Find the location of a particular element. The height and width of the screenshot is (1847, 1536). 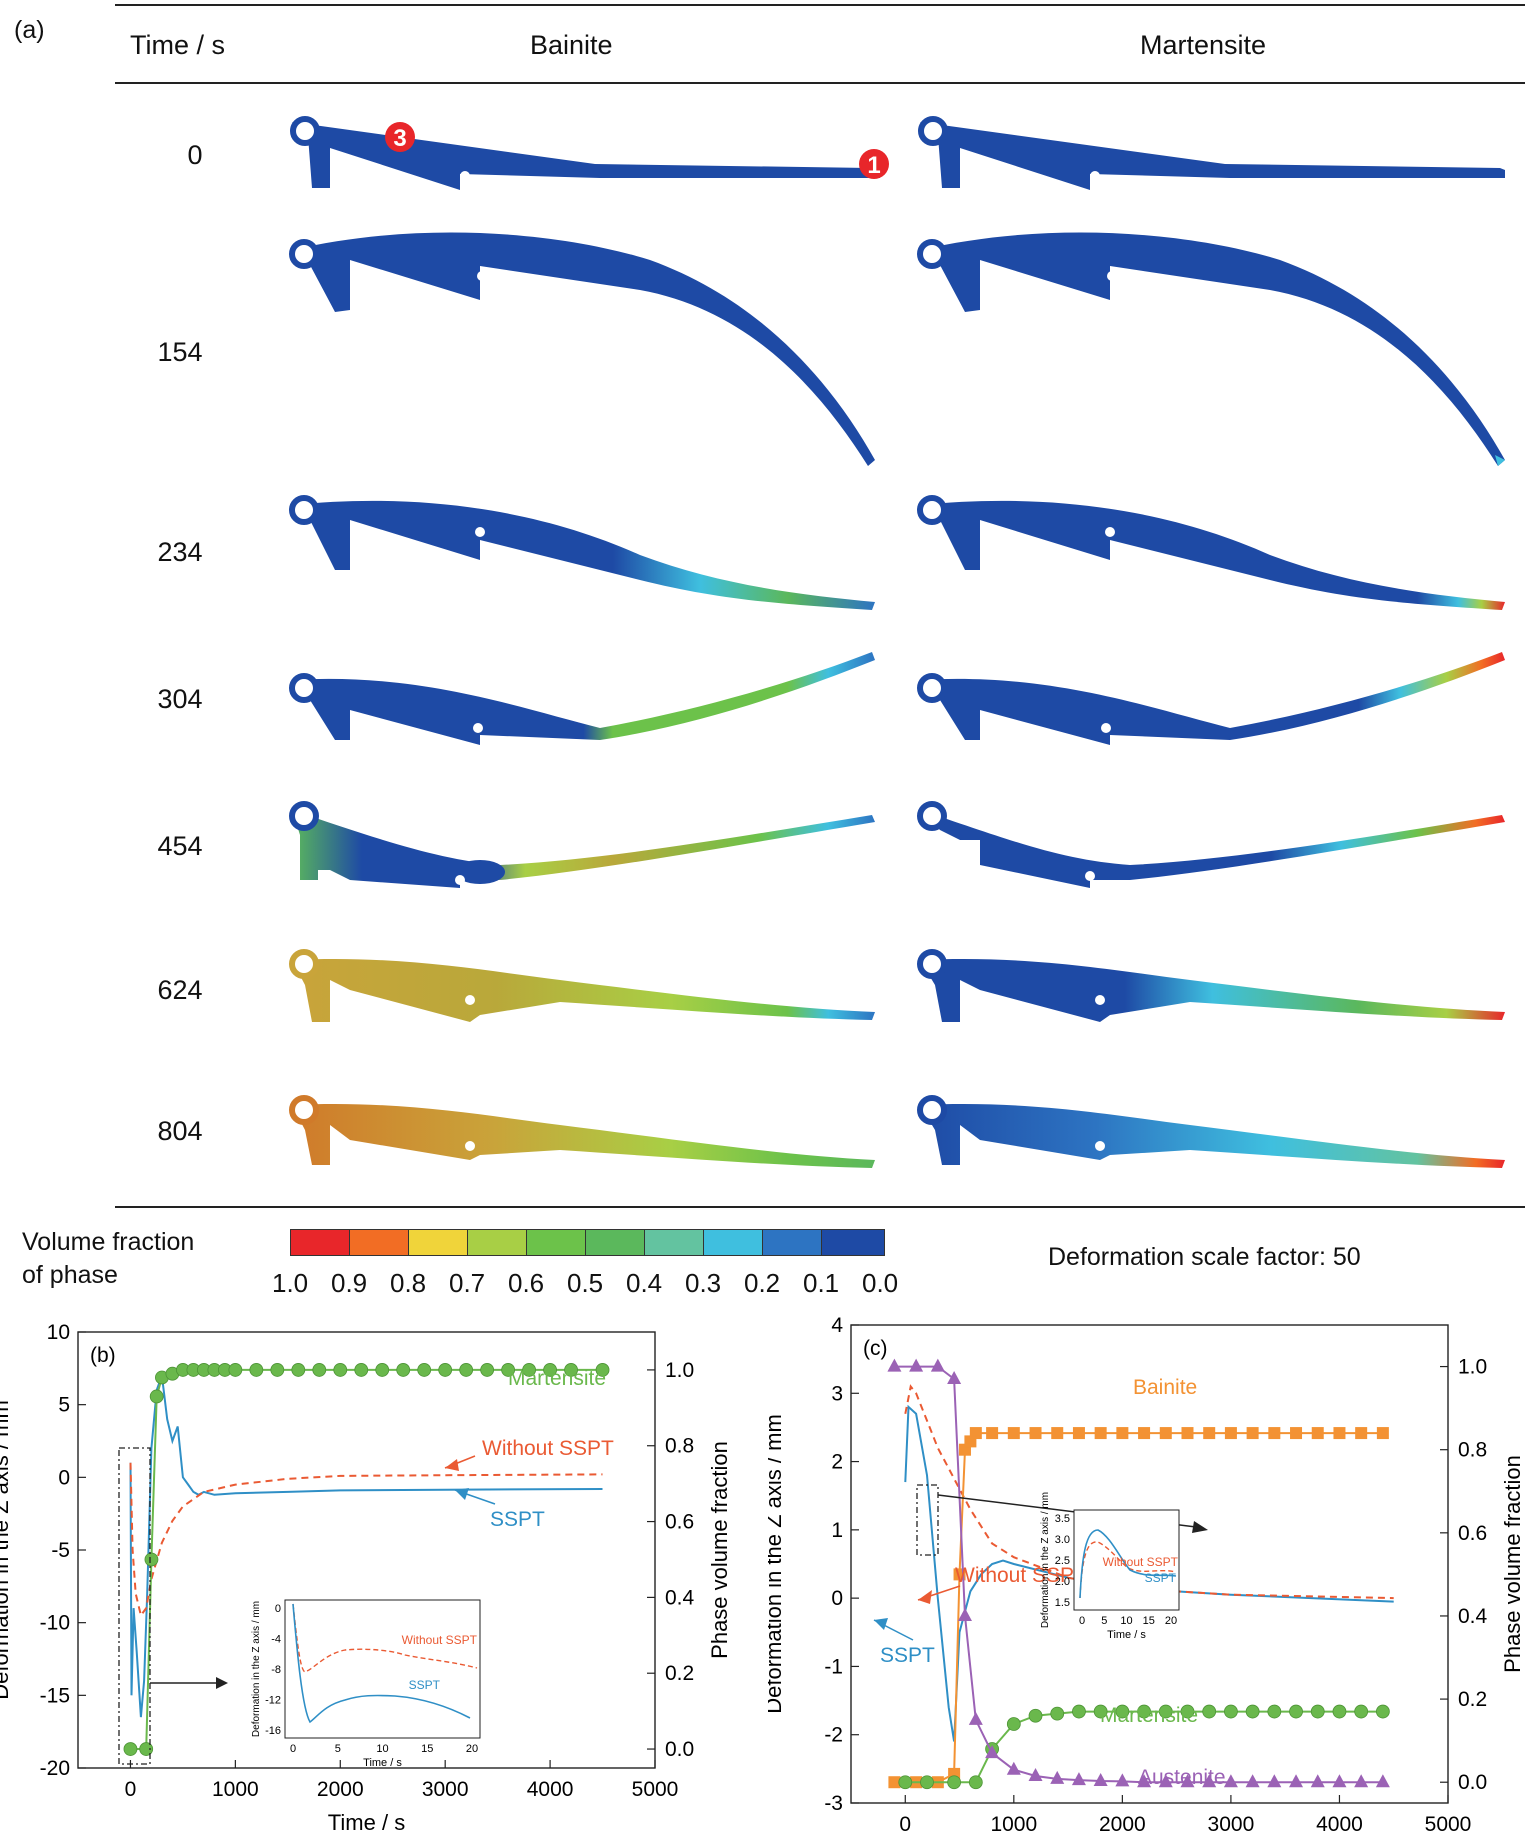

colorbar-title: Volume fraction of phase is located at coordinates (108, 1259).